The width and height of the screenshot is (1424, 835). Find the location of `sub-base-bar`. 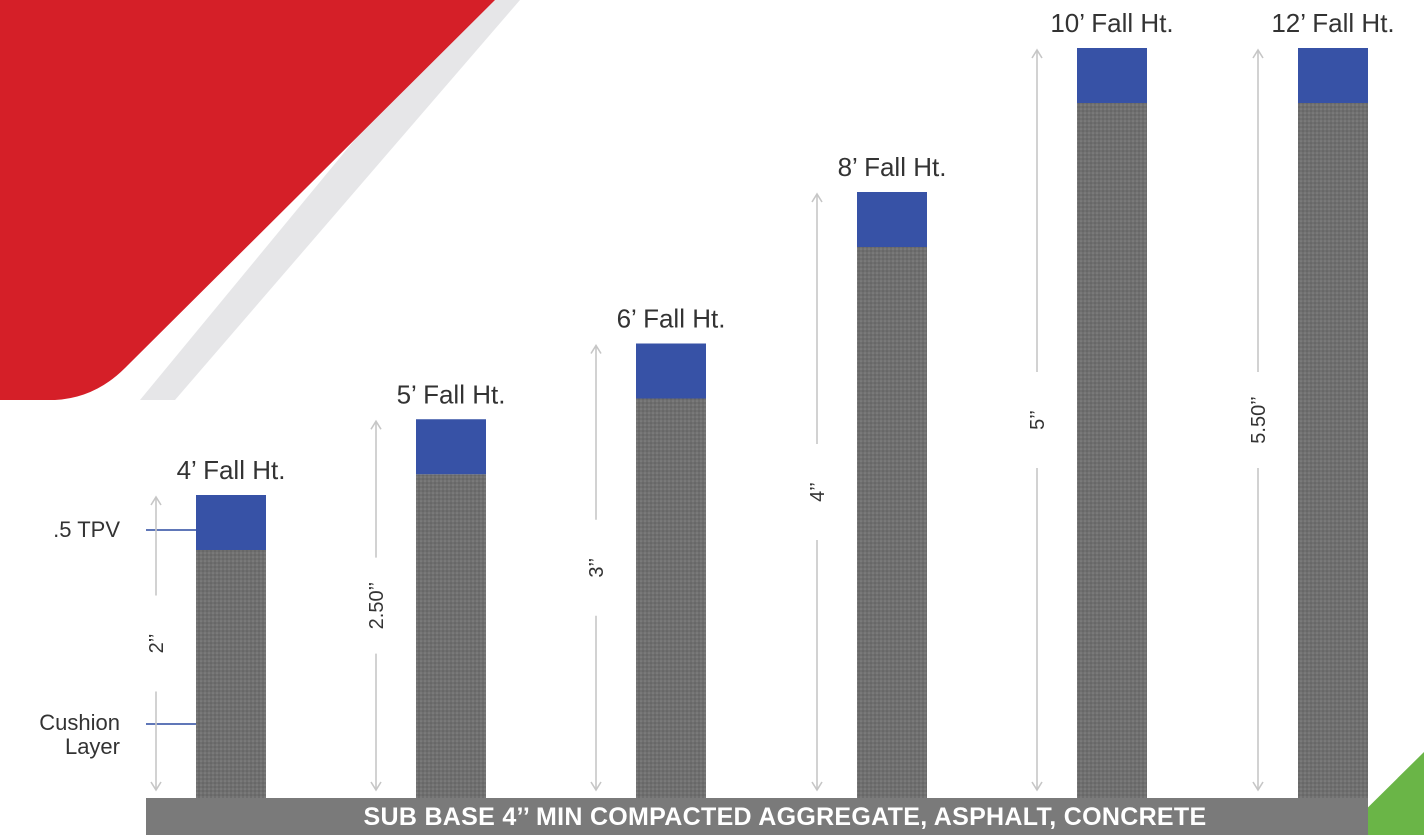

sub-base-bar is located at coordinates (757, 816).